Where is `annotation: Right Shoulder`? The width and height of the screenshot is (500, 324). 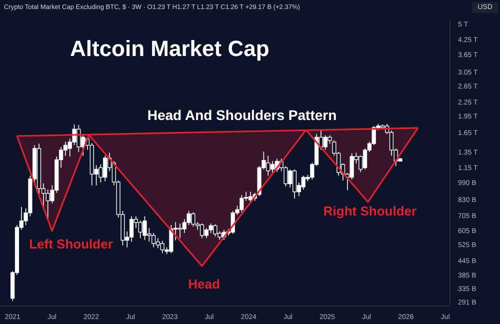 annotation: Right Shoulder is located at coordinates (370, 211).